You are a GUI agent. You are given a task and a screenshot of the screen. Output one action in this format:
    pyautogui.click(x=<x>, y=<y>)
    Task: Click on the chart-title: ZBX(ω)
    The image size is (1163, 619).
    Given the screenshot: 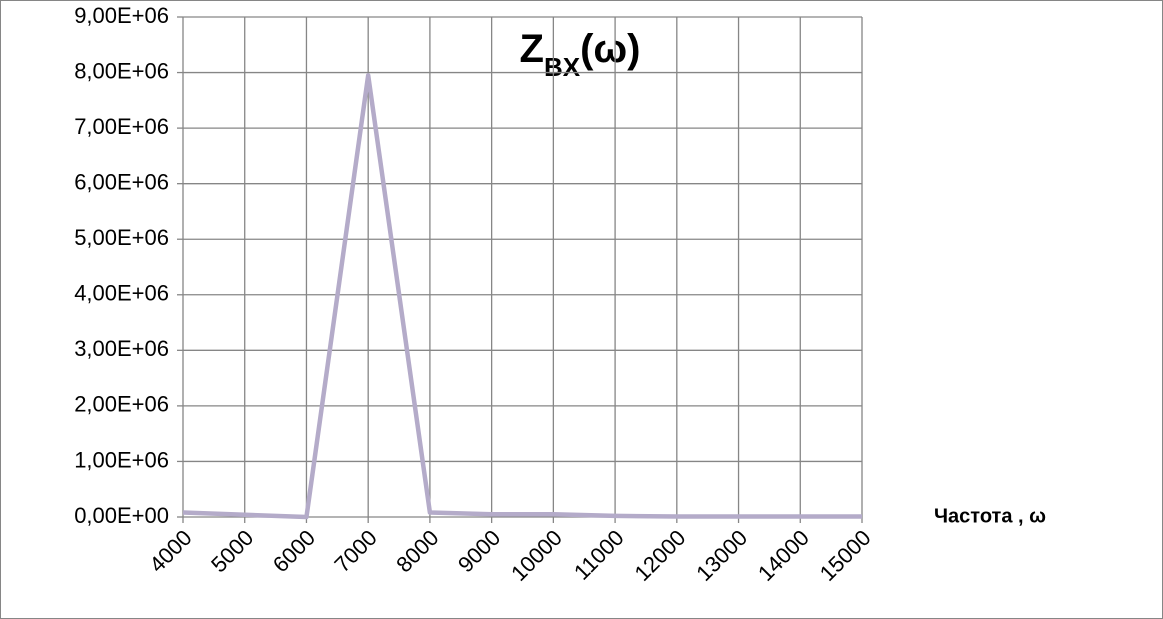 What is the action you would take?
    pyautogui.click(x=580, y=54)
    